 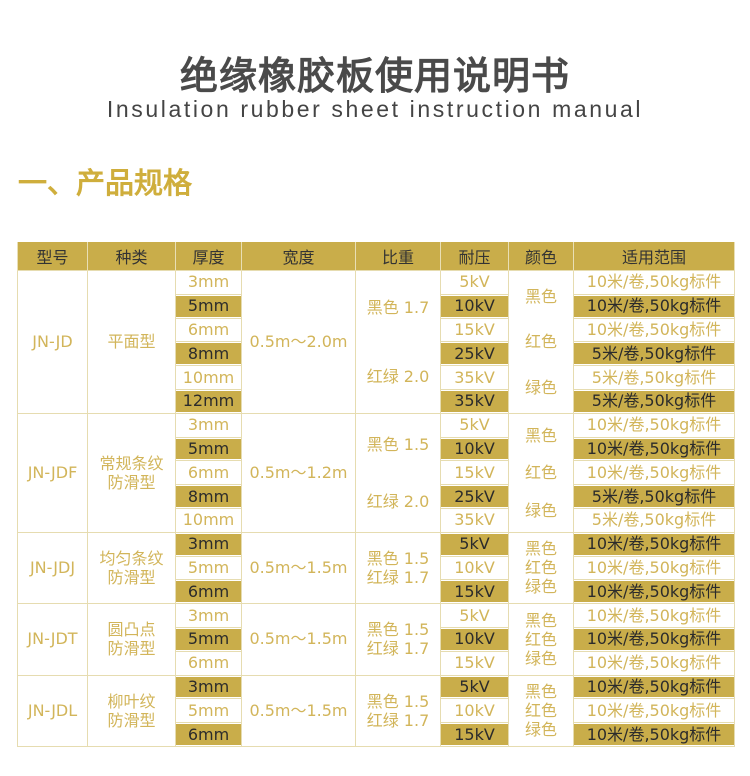 I want to click on cell-line: 红绿 2.0, so click(x=398, y=376).